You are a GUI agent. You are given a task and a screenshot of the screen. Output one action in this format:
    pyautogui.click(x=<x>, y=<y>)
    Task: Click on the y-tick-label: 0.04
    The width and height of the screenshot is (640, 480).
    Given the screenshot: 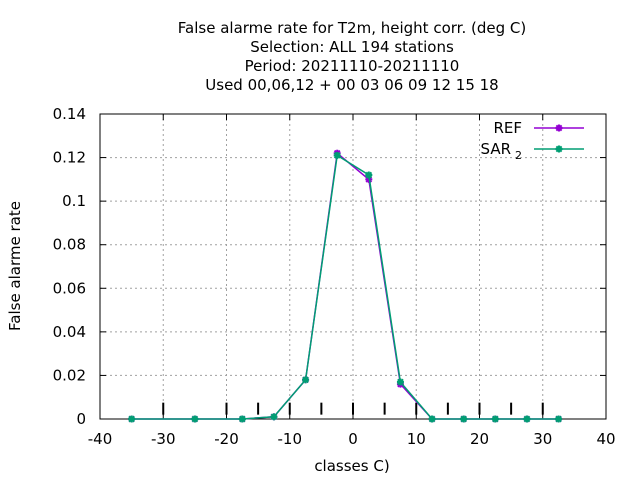 What is the action you would take?
    pyautogui.click(x=69, y=332)
    